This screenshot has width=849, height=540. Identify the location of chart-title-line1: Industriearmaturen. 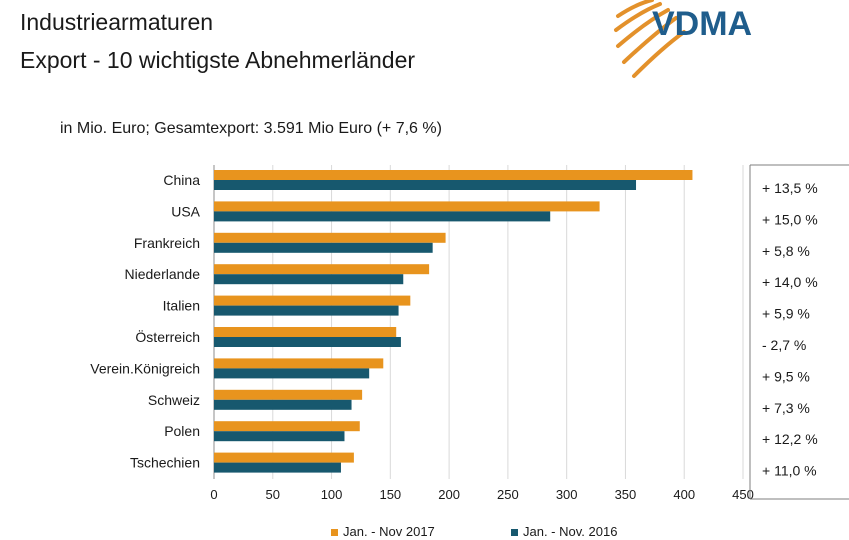
(117, 22).